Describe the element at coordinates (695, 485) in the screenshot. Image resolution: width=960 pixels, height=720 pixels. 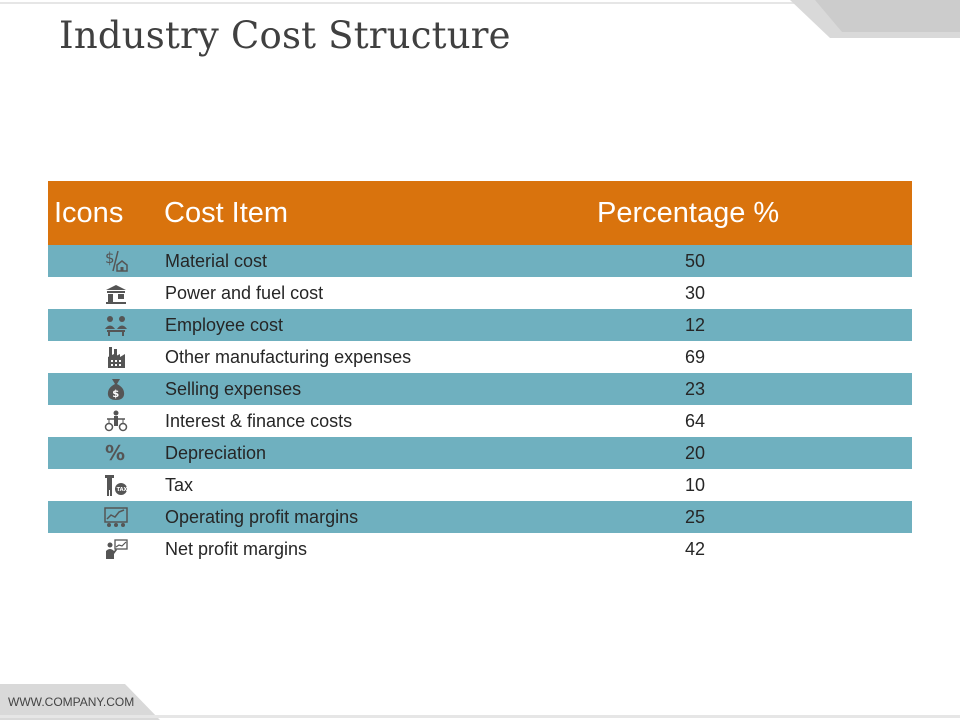
I see `cost-percentage: 10` at that location.